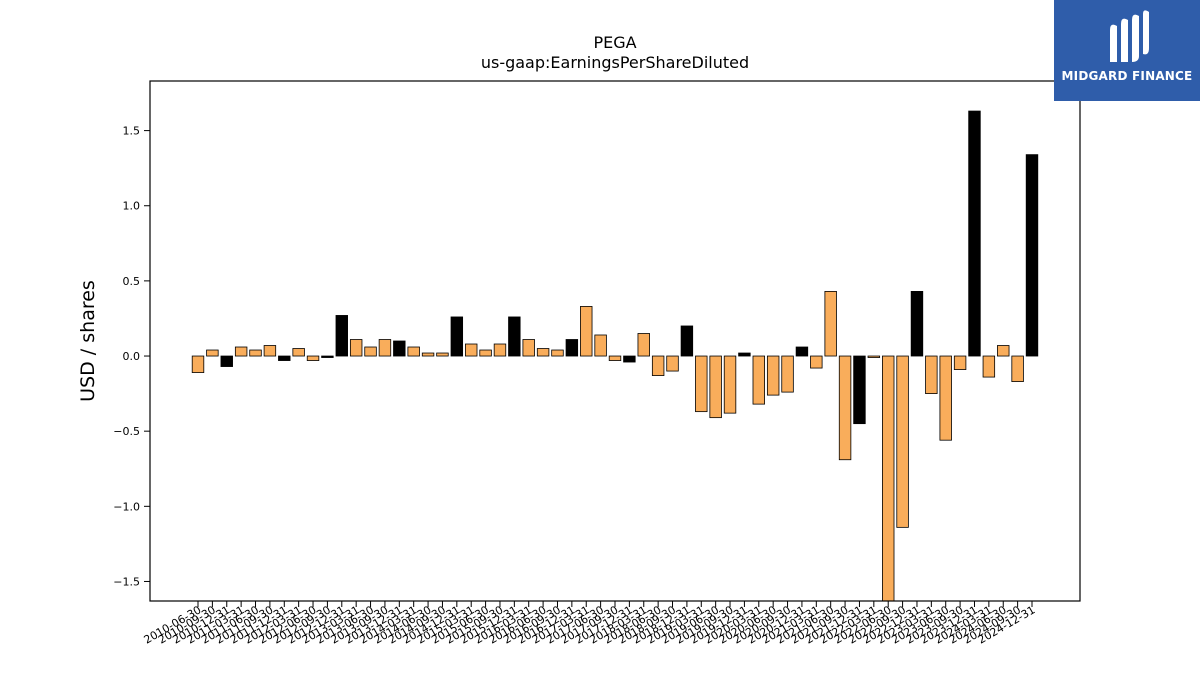 This screenshot has width=1200, height=675. Describe the element at coordinates (615, 62) in the screenshot. I see `chart-subtitle: us-gaap:EarningsPerShareDiluted` at that location.